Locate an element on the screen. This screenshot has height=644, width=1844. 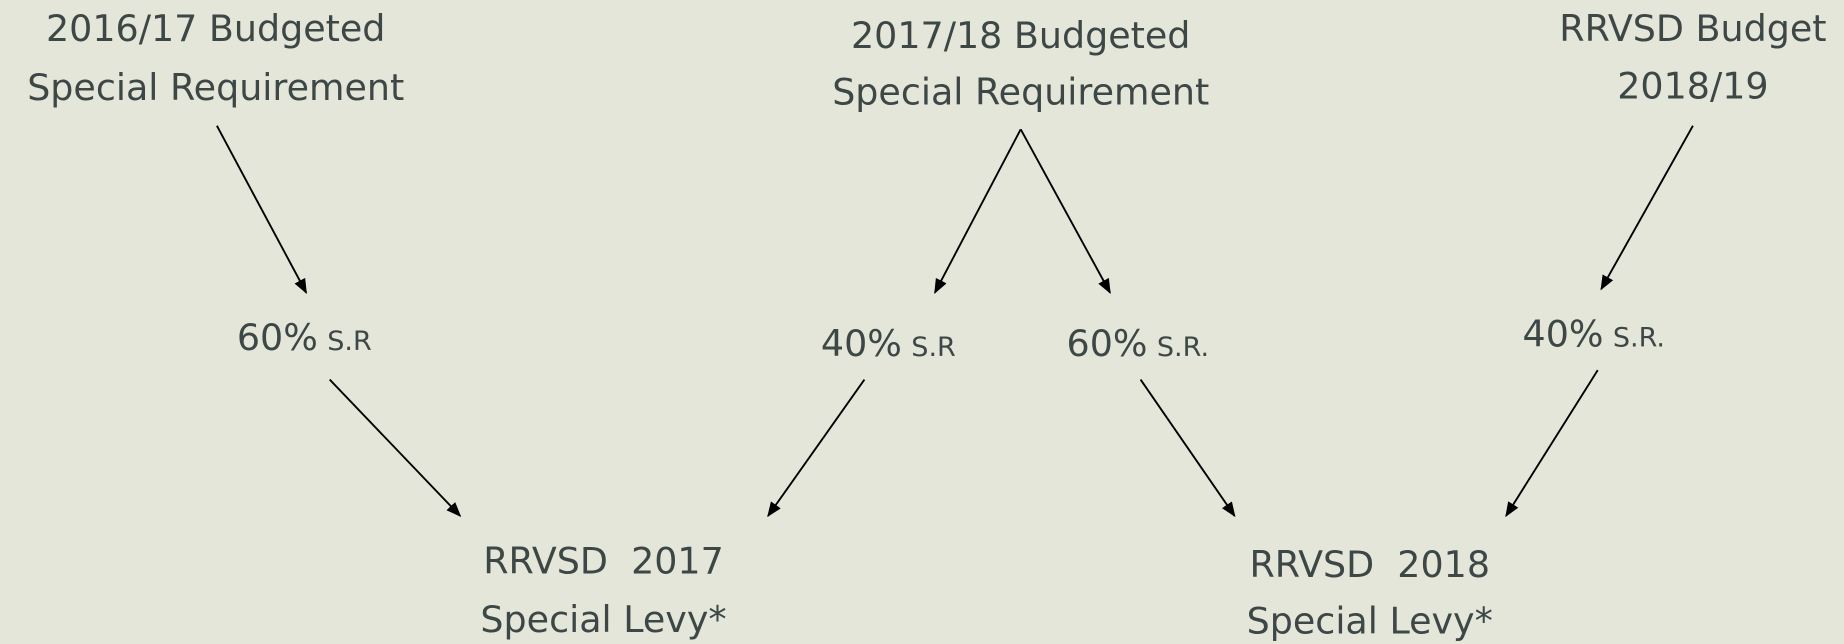
share-label: 60% S.R is located at coordinates (304, 337).